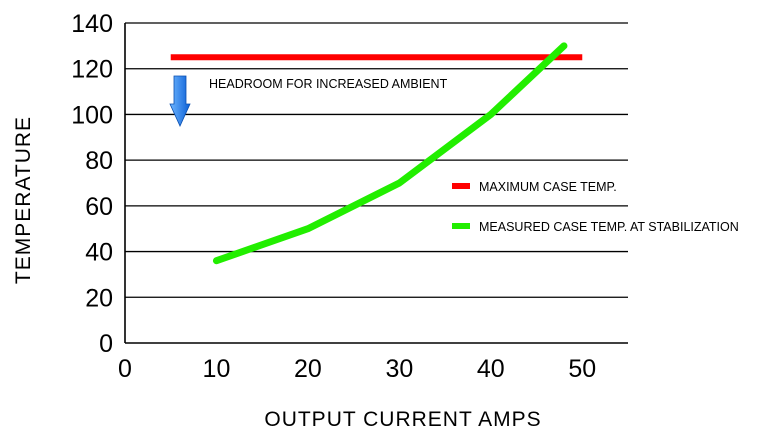 Image resolution: width=782 pixels, height=434 pixels. What do you see at coordinates (106, 344) in the screenshot?
I see `y-tick-label: 0` at bounding box center [106, 344].